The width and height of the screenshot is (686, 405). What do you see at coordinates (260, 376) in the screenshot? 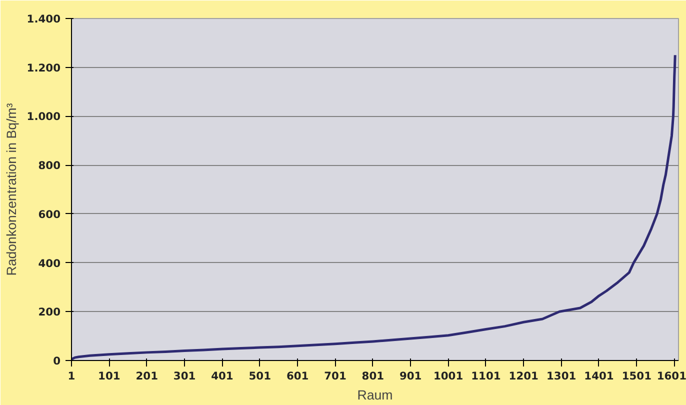
I see `x-tick-label: 501` at bounding box center [260, 376].